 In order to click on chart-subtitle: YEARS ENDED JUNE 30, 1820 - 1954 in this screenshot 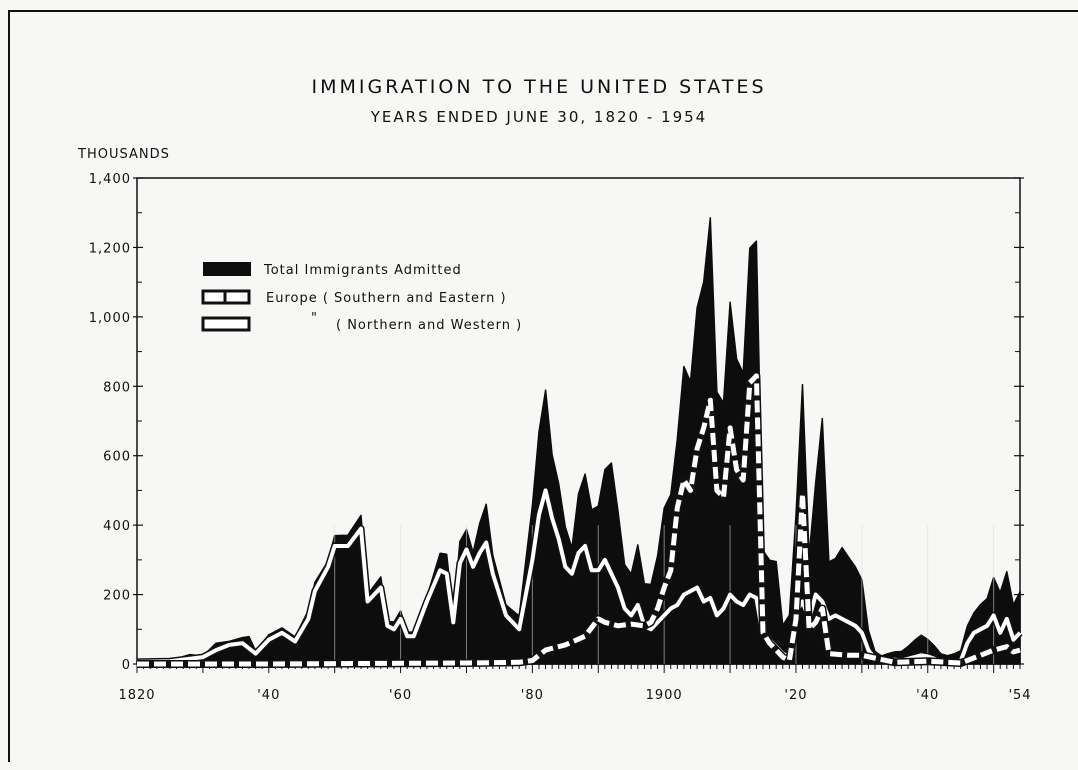, I will do `click(539, 117)`.